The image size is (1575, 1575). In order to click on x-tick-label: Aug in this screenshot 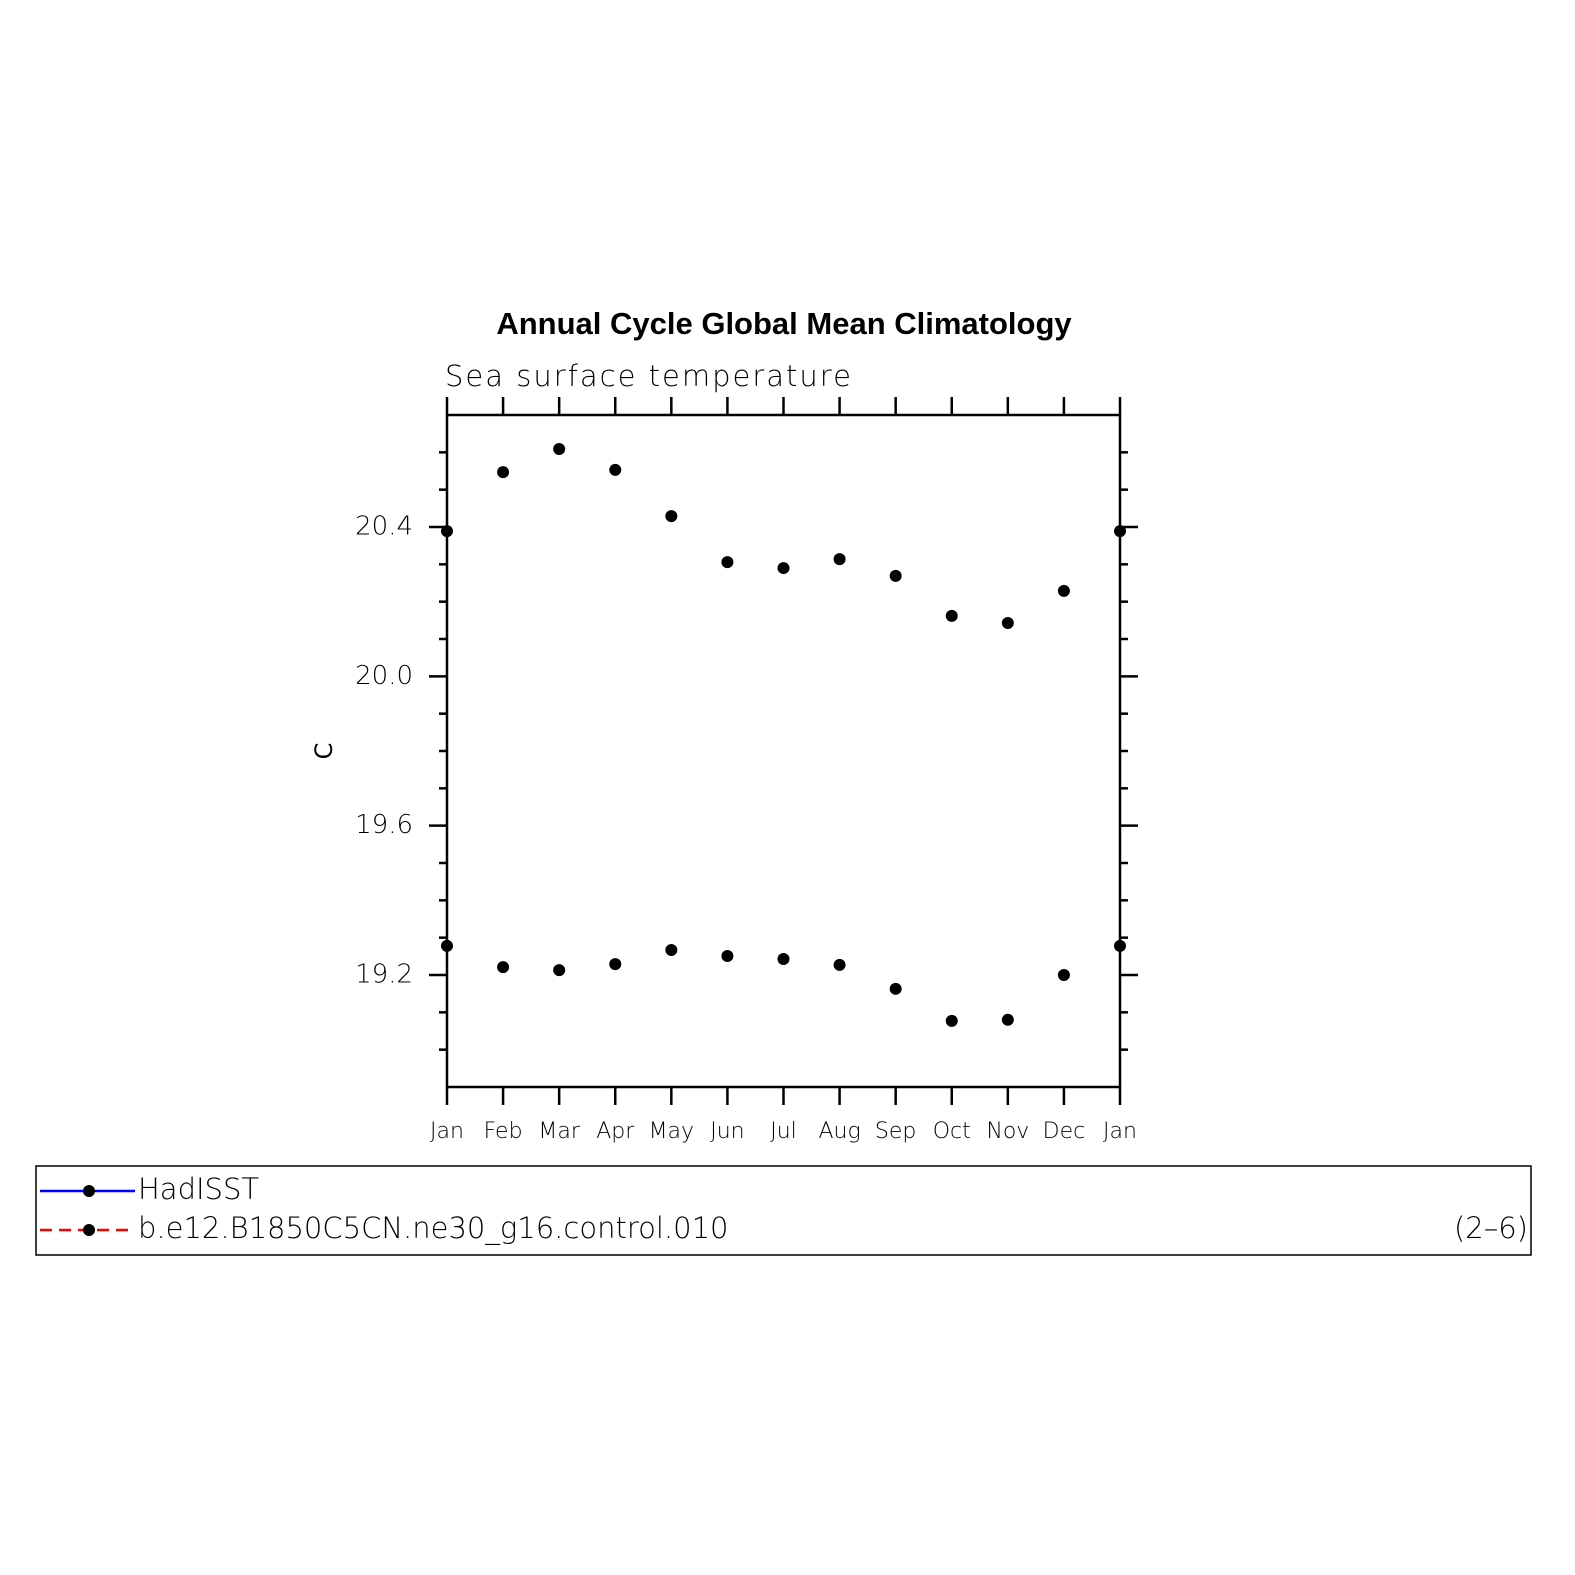, I will do `click(839, 1131)`.